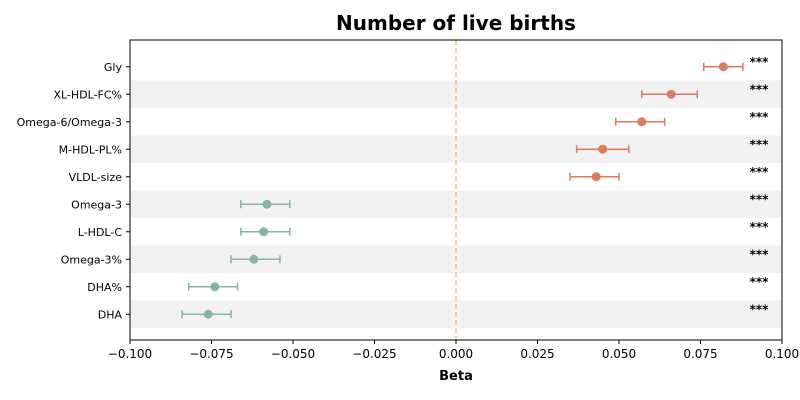 This screenshot has width=800, height=400. What do you see at coordinates (90, 149) in the screenshot?
I see `y-tick-label: M-HDL-PL%` at bounding box center [90, 149].